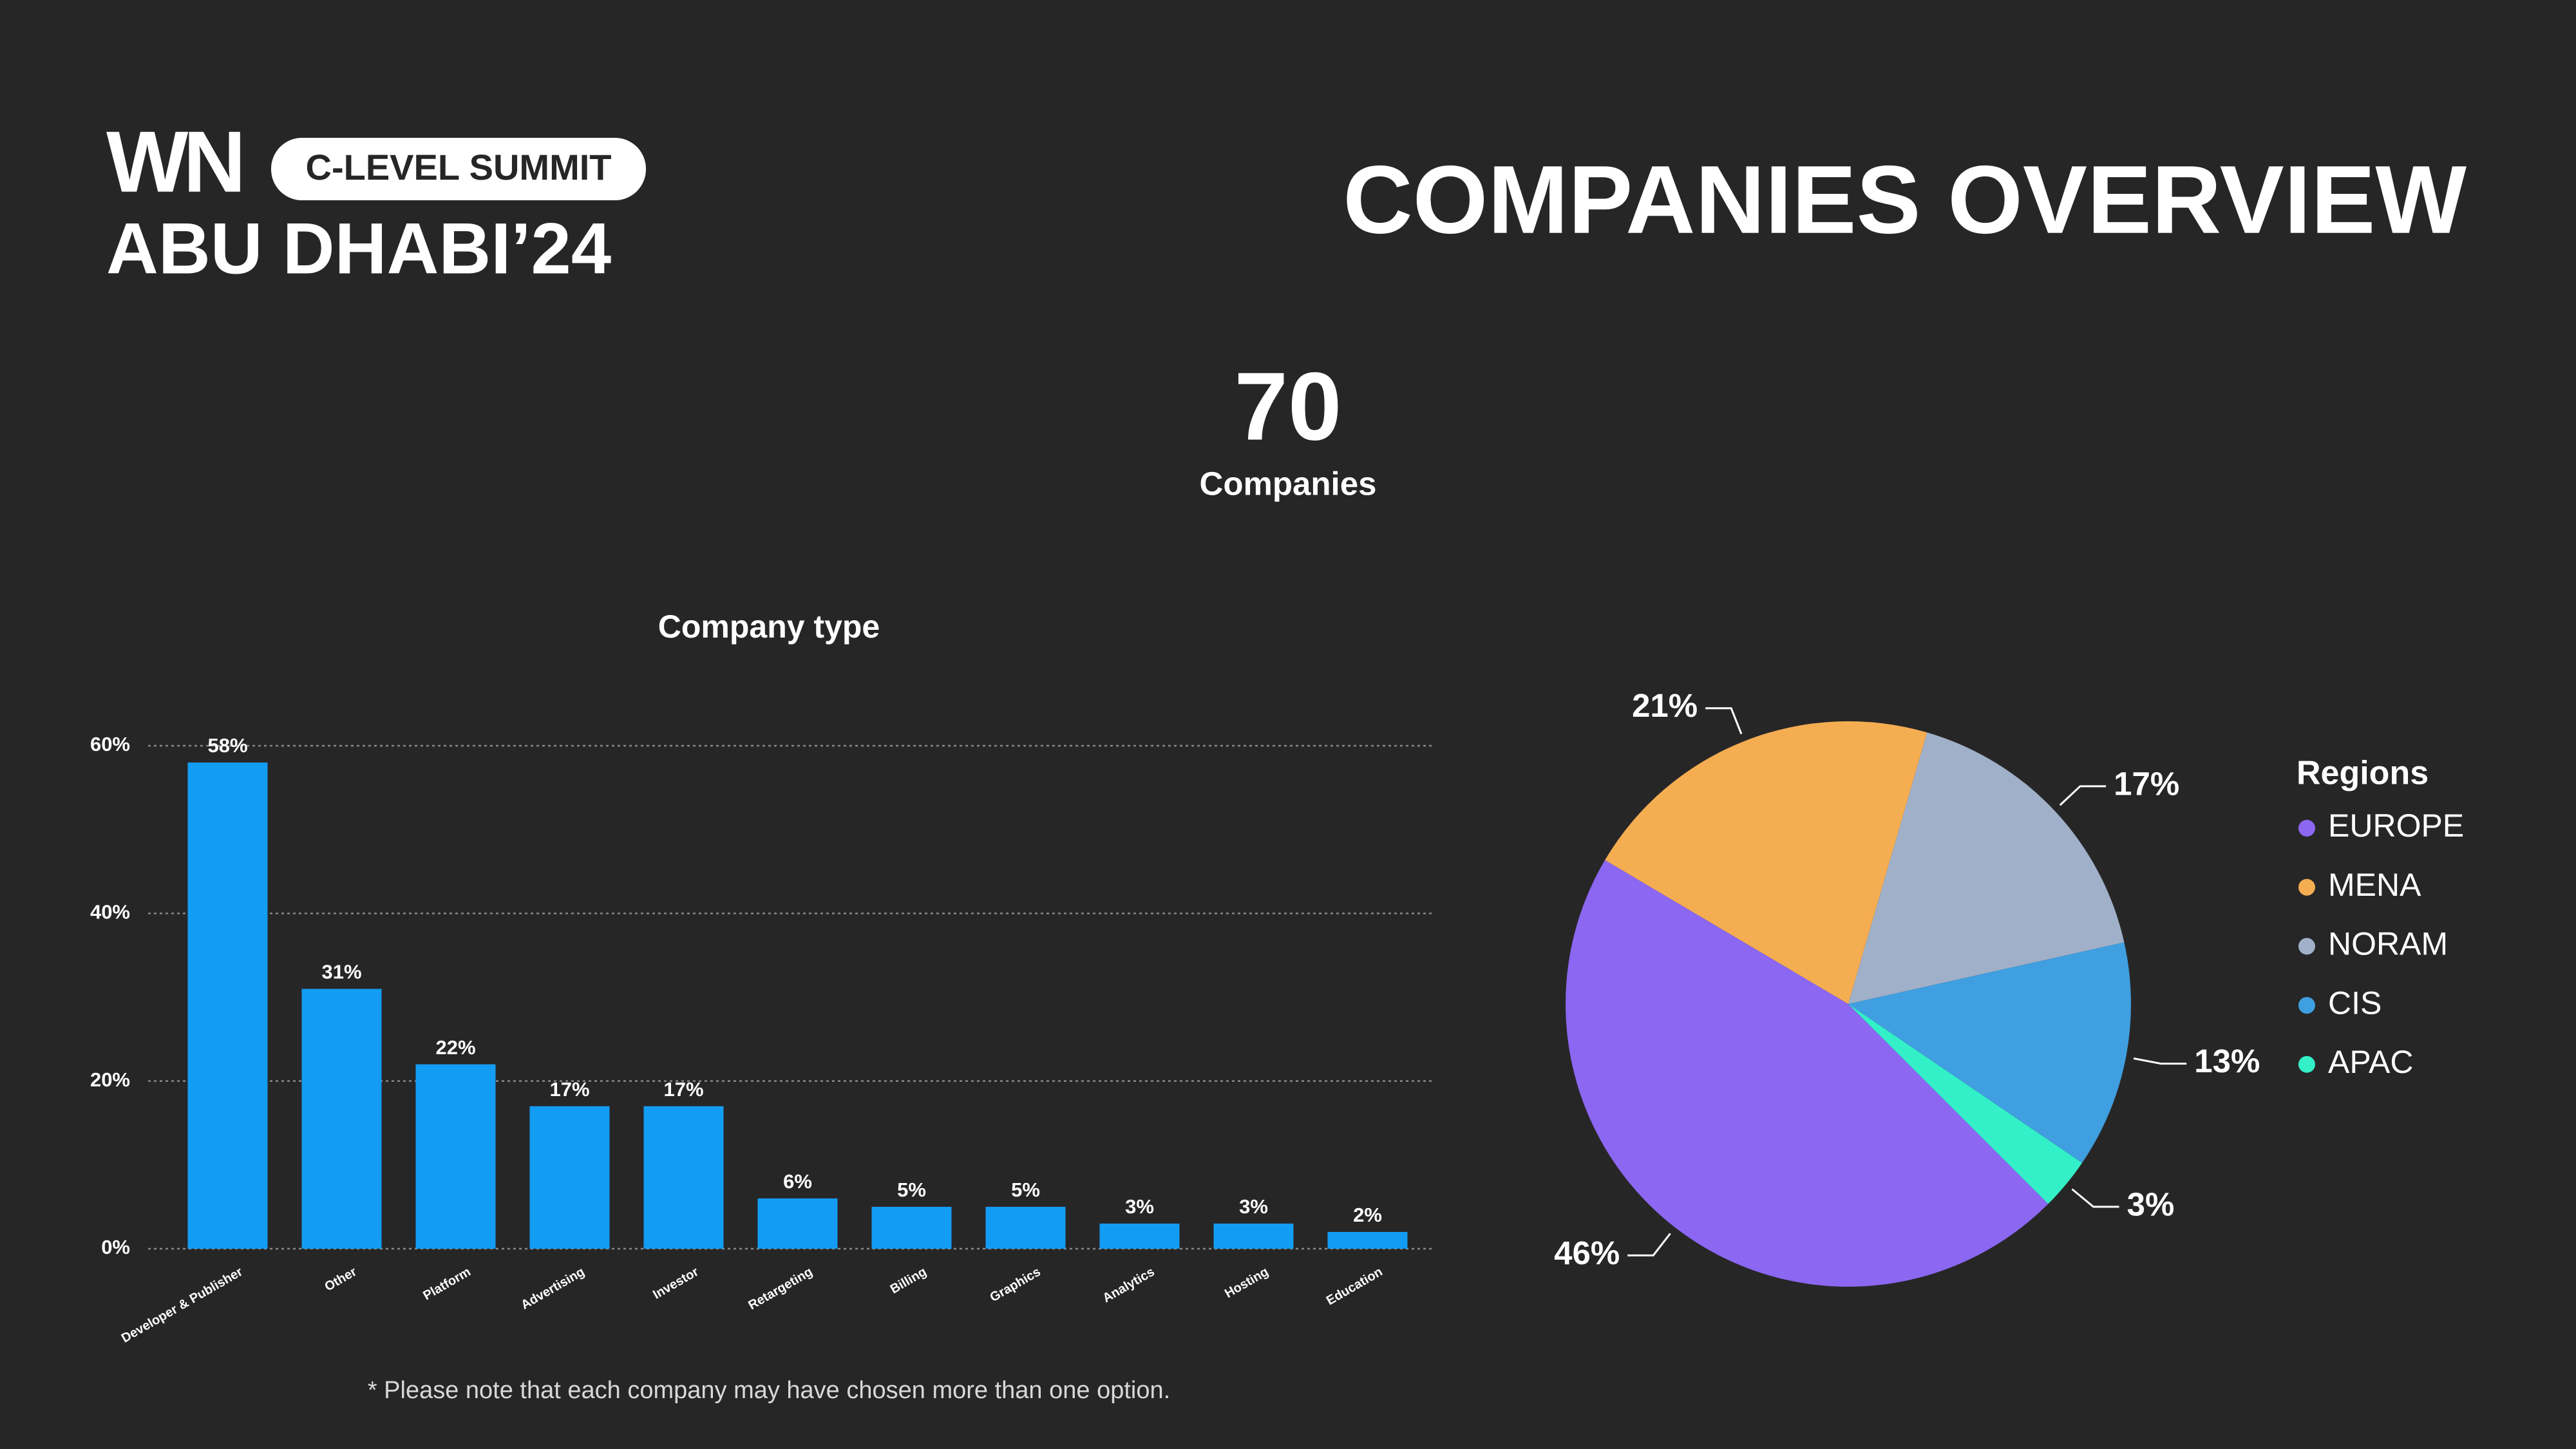  What do you see at coordinates (2374, 885) in the screenshot?
I see `legend-label: MENA` at bounding box center [2374, 885].